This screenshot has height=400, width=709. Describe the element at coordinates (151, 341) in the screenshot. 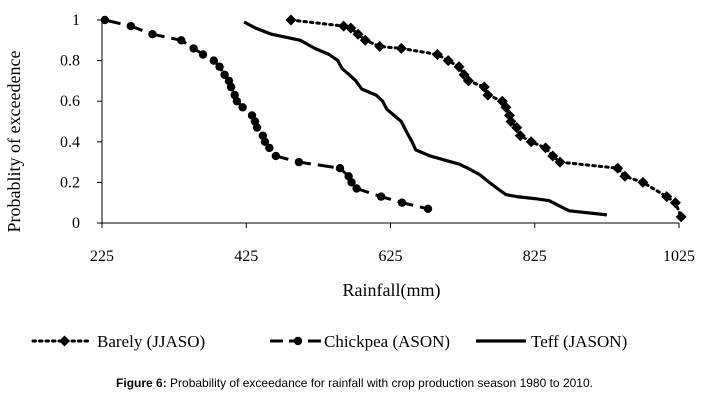

I see `legend-label: Barely (JJASO)` at that location.